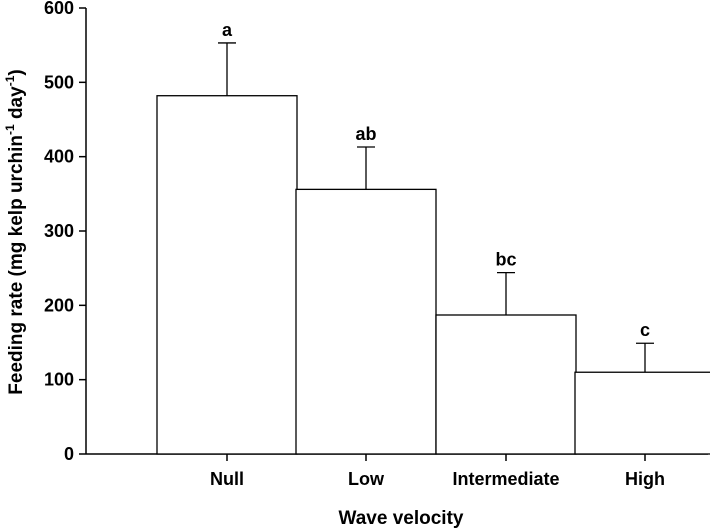  I want to click on significance-label: c, so click(645, 330).